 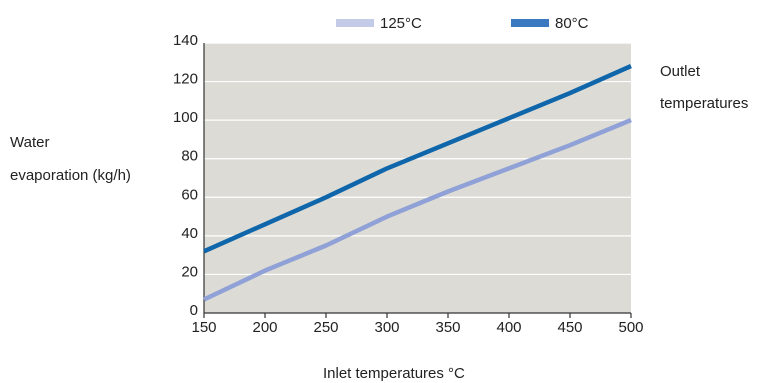 What do you see at coordinates (189, 194) in the screenshot?
I see `y-tick-label-60: 60` at bounding box center [189, 194].